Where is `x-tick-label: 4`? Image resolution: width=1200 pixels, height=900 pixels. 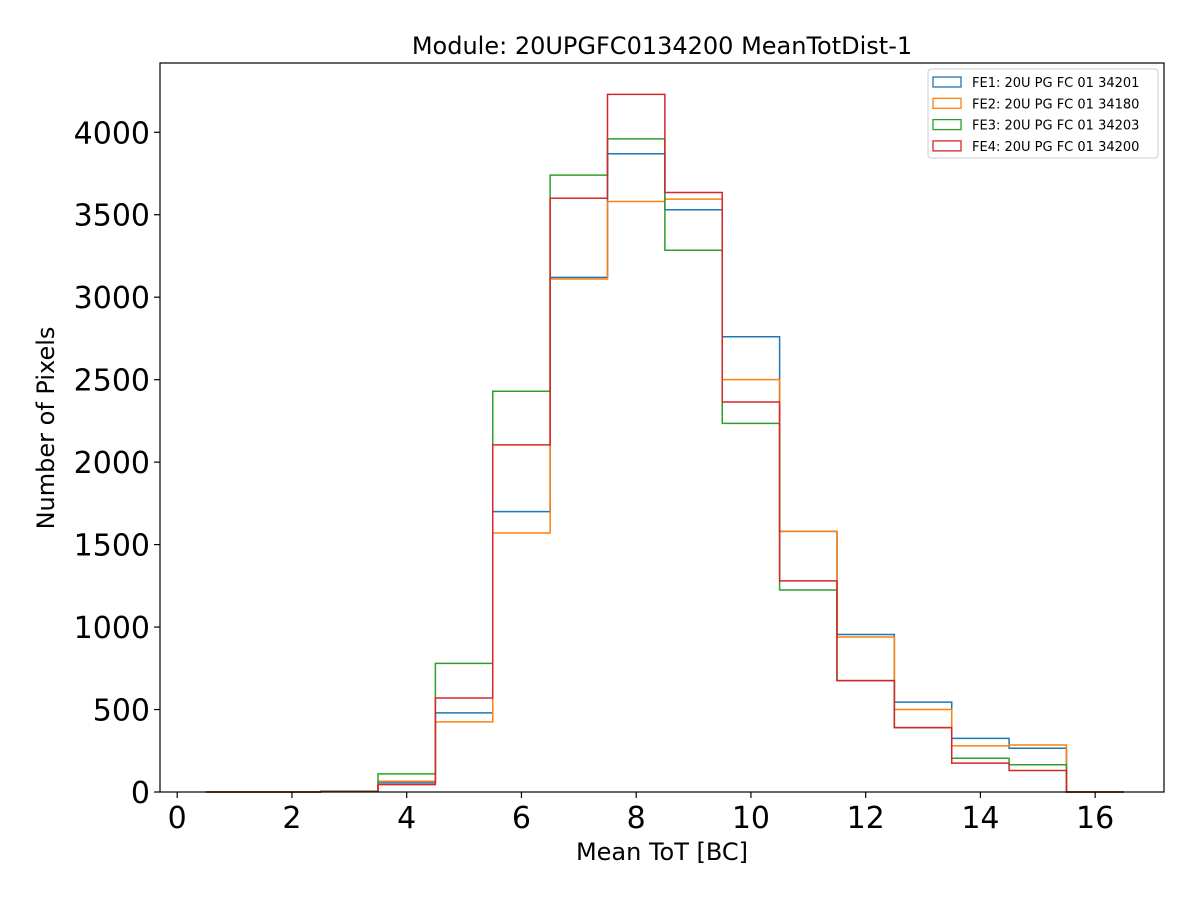 x-tick-label: 4 is located at coordinates (406, 818).